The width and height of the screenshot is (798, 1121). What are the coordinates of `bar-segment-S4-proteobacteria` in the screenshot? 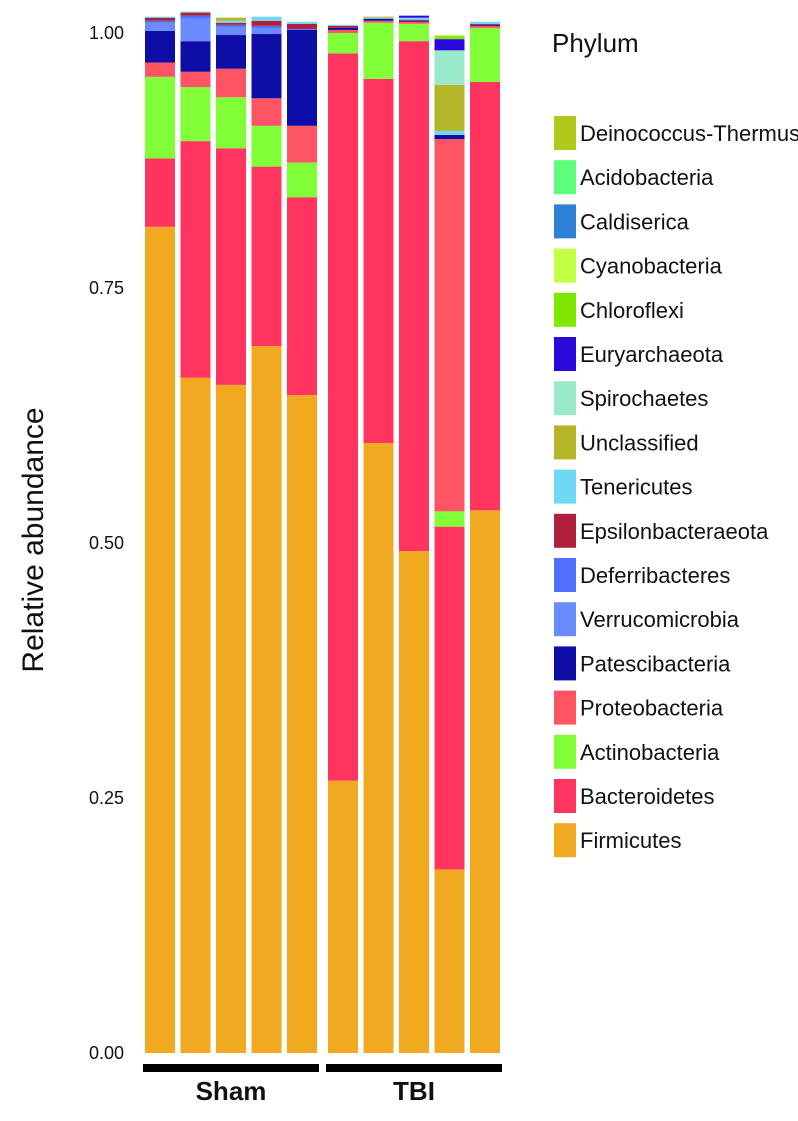 It's located at (266, 112).